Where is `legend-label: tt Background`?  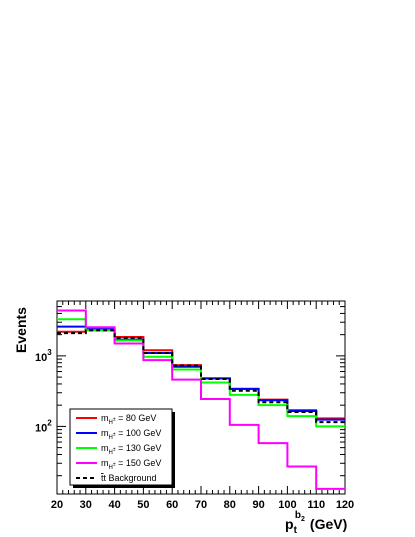
legend-label: tt Background is located at coordinates (129, 478).